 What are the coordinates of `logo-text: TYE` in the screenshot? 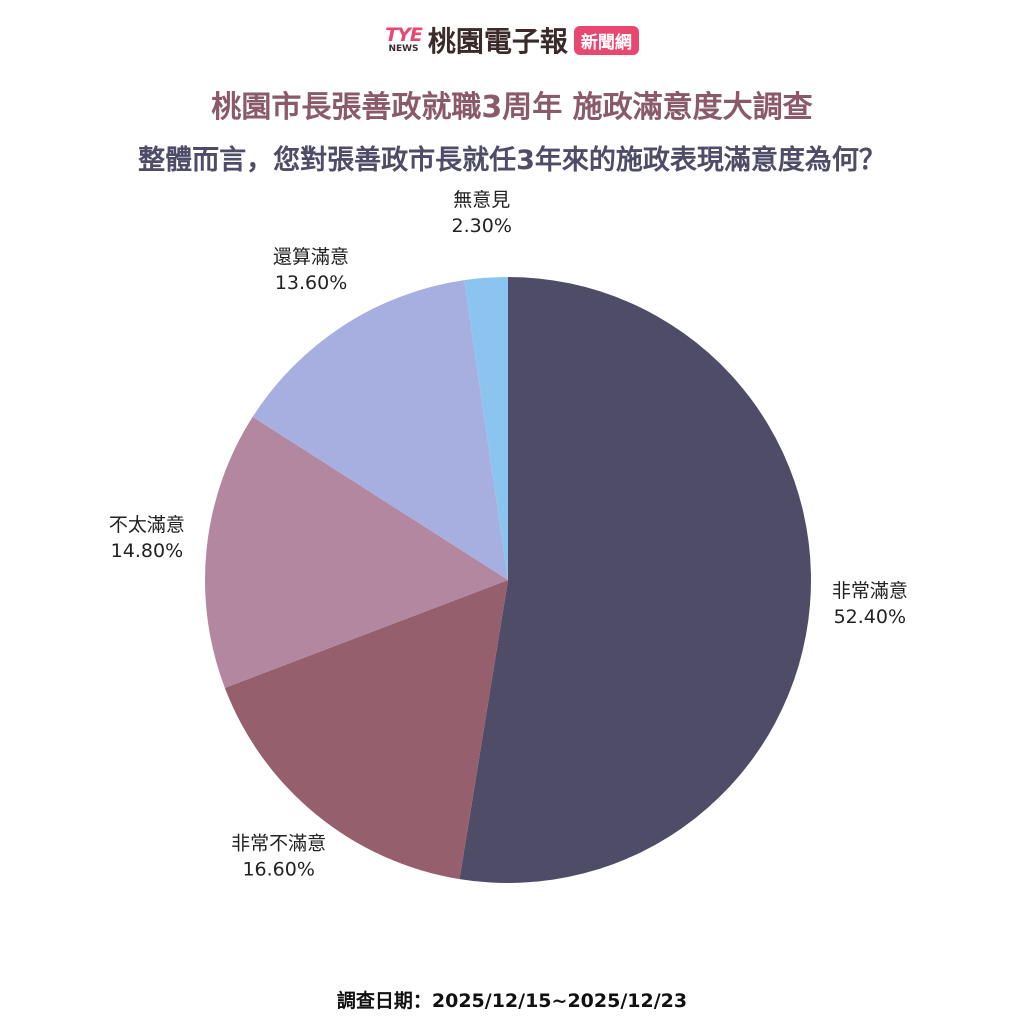 It's located at (404, 35).